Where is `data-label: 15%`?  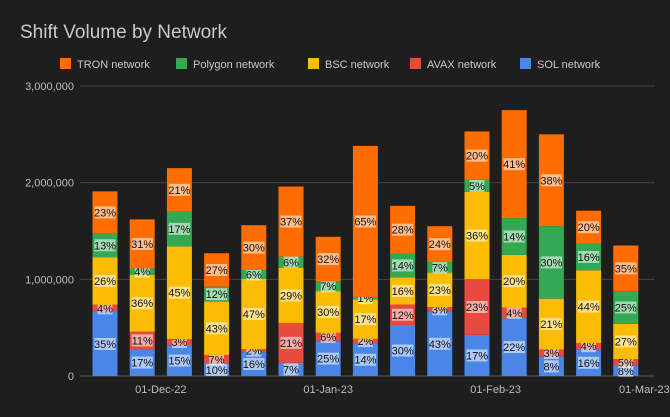 data-label: 15% is located at coordinates (179, 362).